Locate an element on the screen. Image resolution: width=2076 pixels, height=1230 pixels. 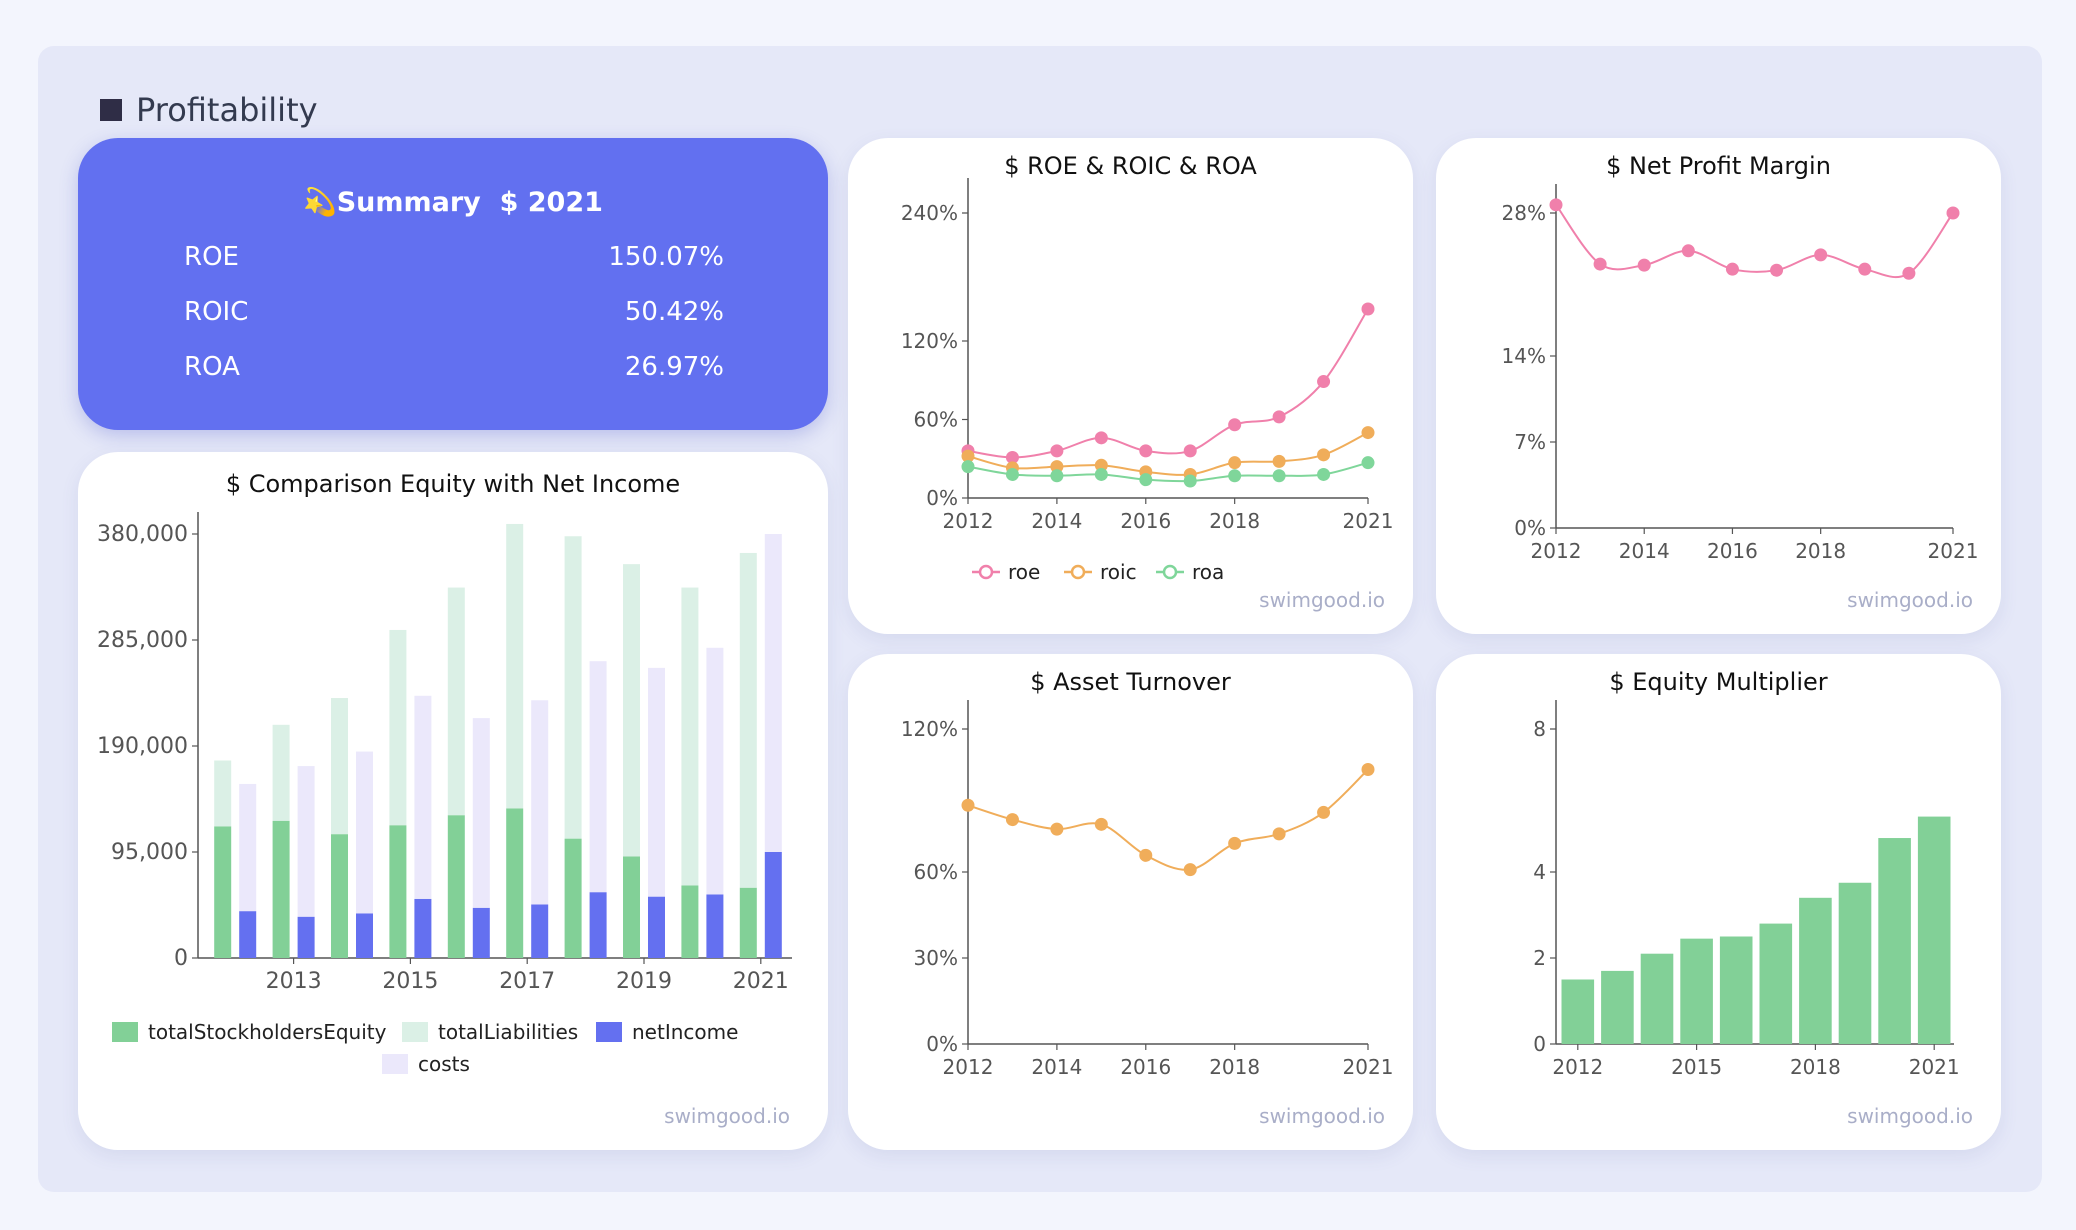
summary-year: $ 2021 is located at coordinates (551, 202).